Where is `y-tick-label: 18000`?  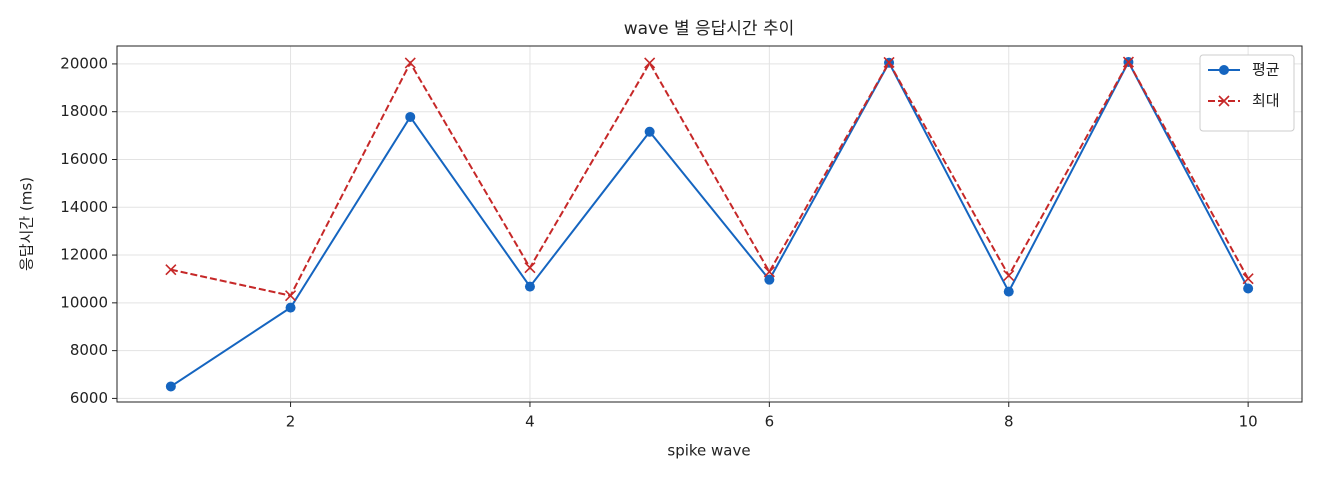 y-tick-label: 18000 is located at coordinates (84, 111).